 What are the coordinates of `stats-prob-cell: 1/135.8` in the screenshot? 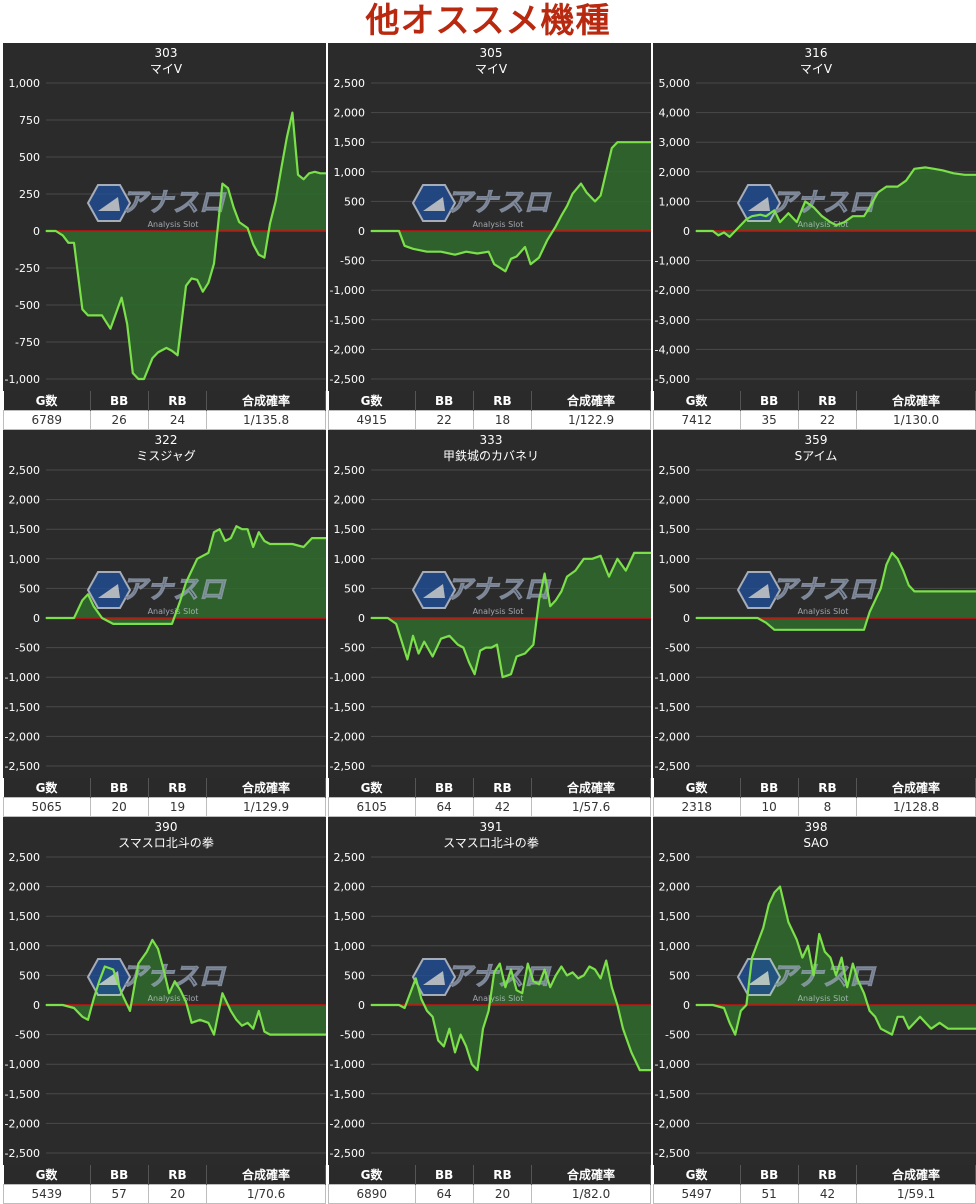 It's located at (266, 420).